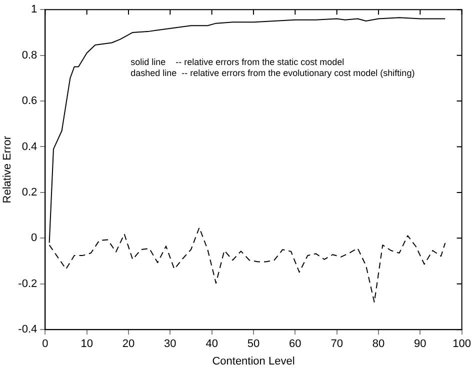  Describe the element at coordinates (30, 101) in the screenshot. I see `y-tick-label: 0.6` at that location.